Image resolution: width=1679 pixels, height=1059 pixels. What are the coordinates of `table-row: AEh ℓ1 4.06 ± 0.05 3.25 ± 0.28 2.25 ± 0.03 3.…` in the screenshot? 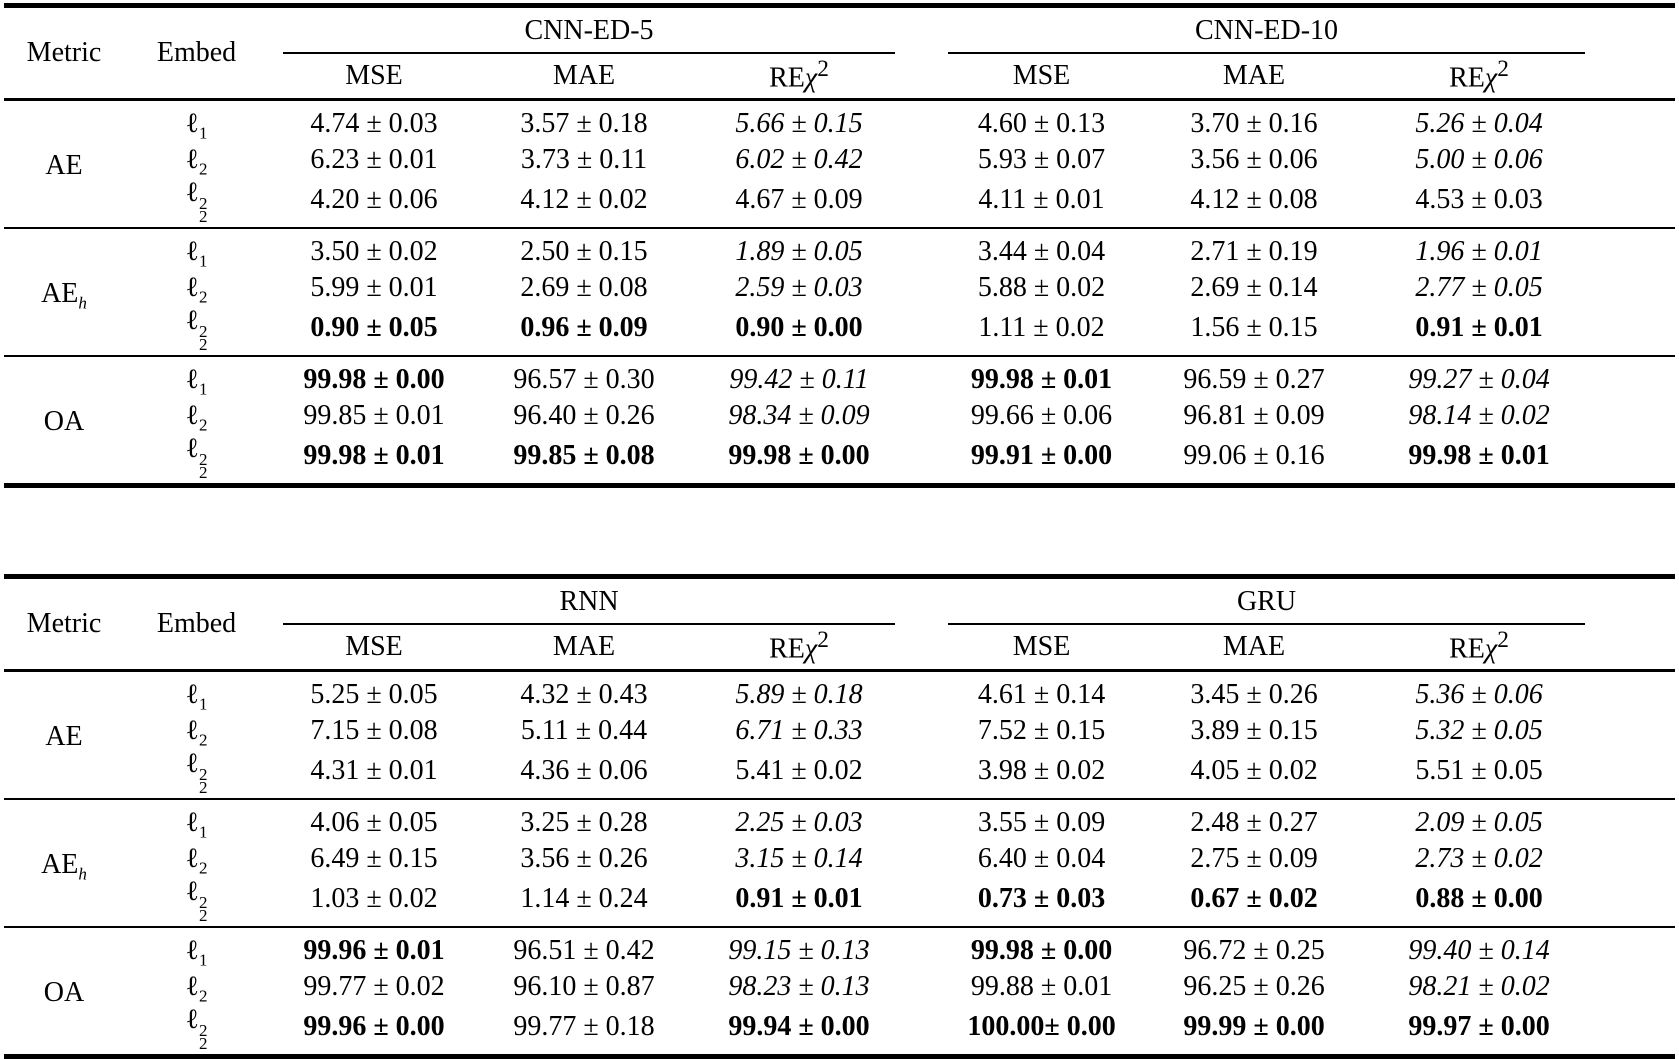 It's located at (840, 862).